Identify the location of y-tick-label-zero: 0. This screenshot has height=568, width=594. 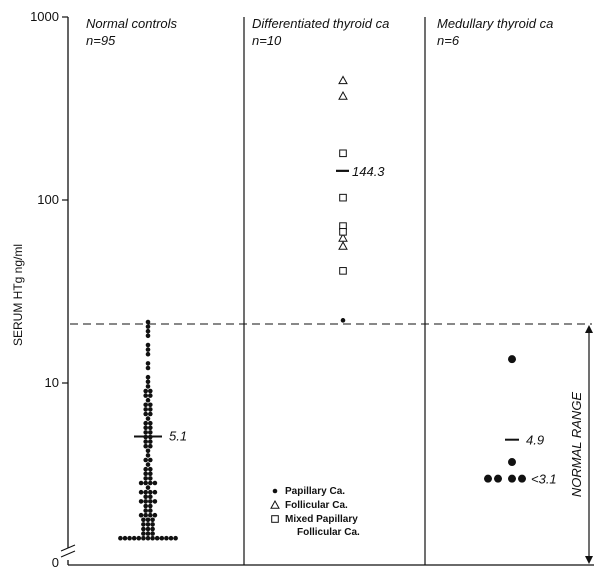
(55, 561).